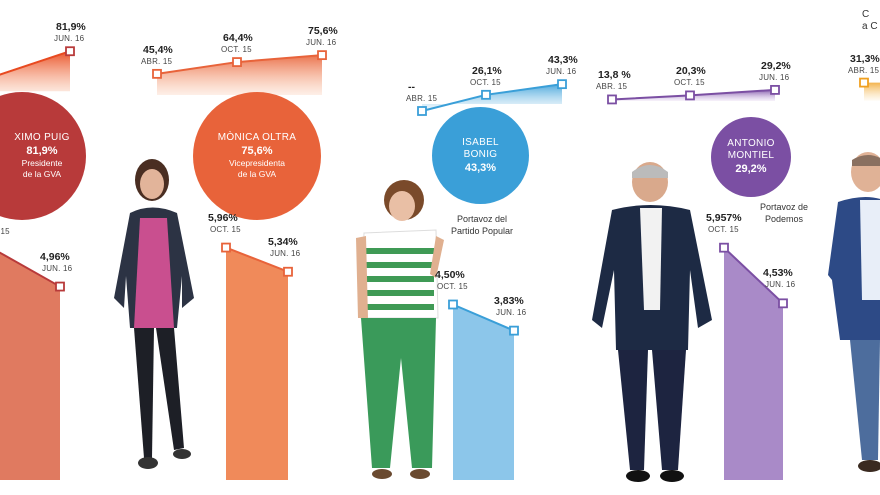  What do you see at coordinates (223, 217) in the screenshot?
I see `share-label-oltra-0: 5,96%` at bounding box center [223, 217].